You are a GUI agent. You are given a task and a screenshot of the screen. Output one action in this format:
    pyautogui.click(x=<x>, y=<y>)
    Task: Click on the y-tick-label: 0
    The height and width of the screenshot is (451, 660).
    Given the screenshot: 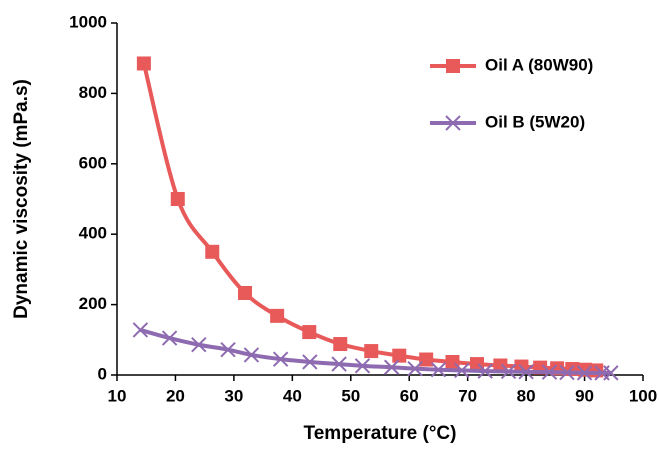 What is the action you would take?
    pyautogui.click(x=102, y=373)
    